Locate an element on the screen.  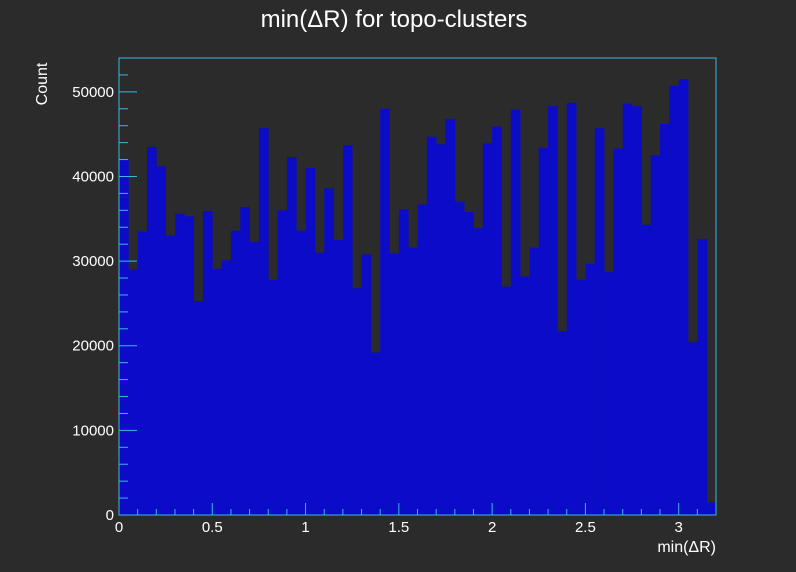
chart-title: min(ΔR) for topo-clusters is located at coordinates (394, 19).